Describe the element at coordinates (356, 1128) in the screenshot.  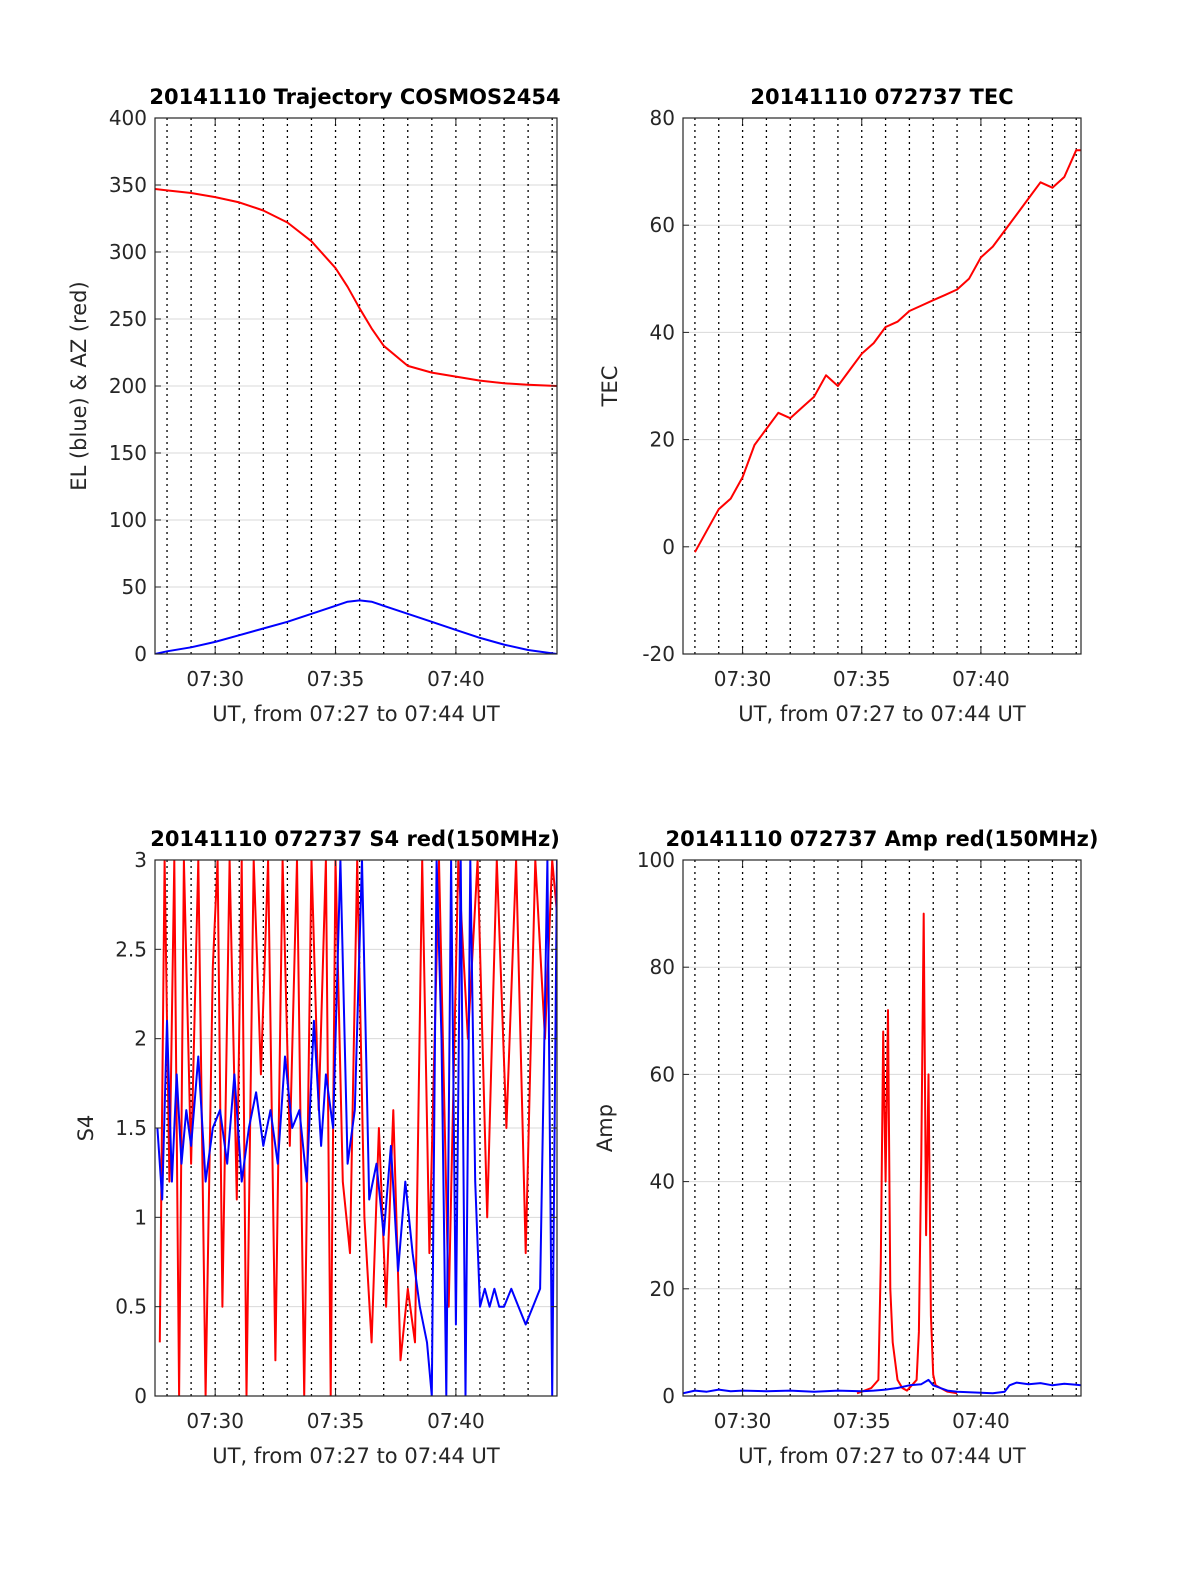
I see `s4-series-blue-line` at that location.